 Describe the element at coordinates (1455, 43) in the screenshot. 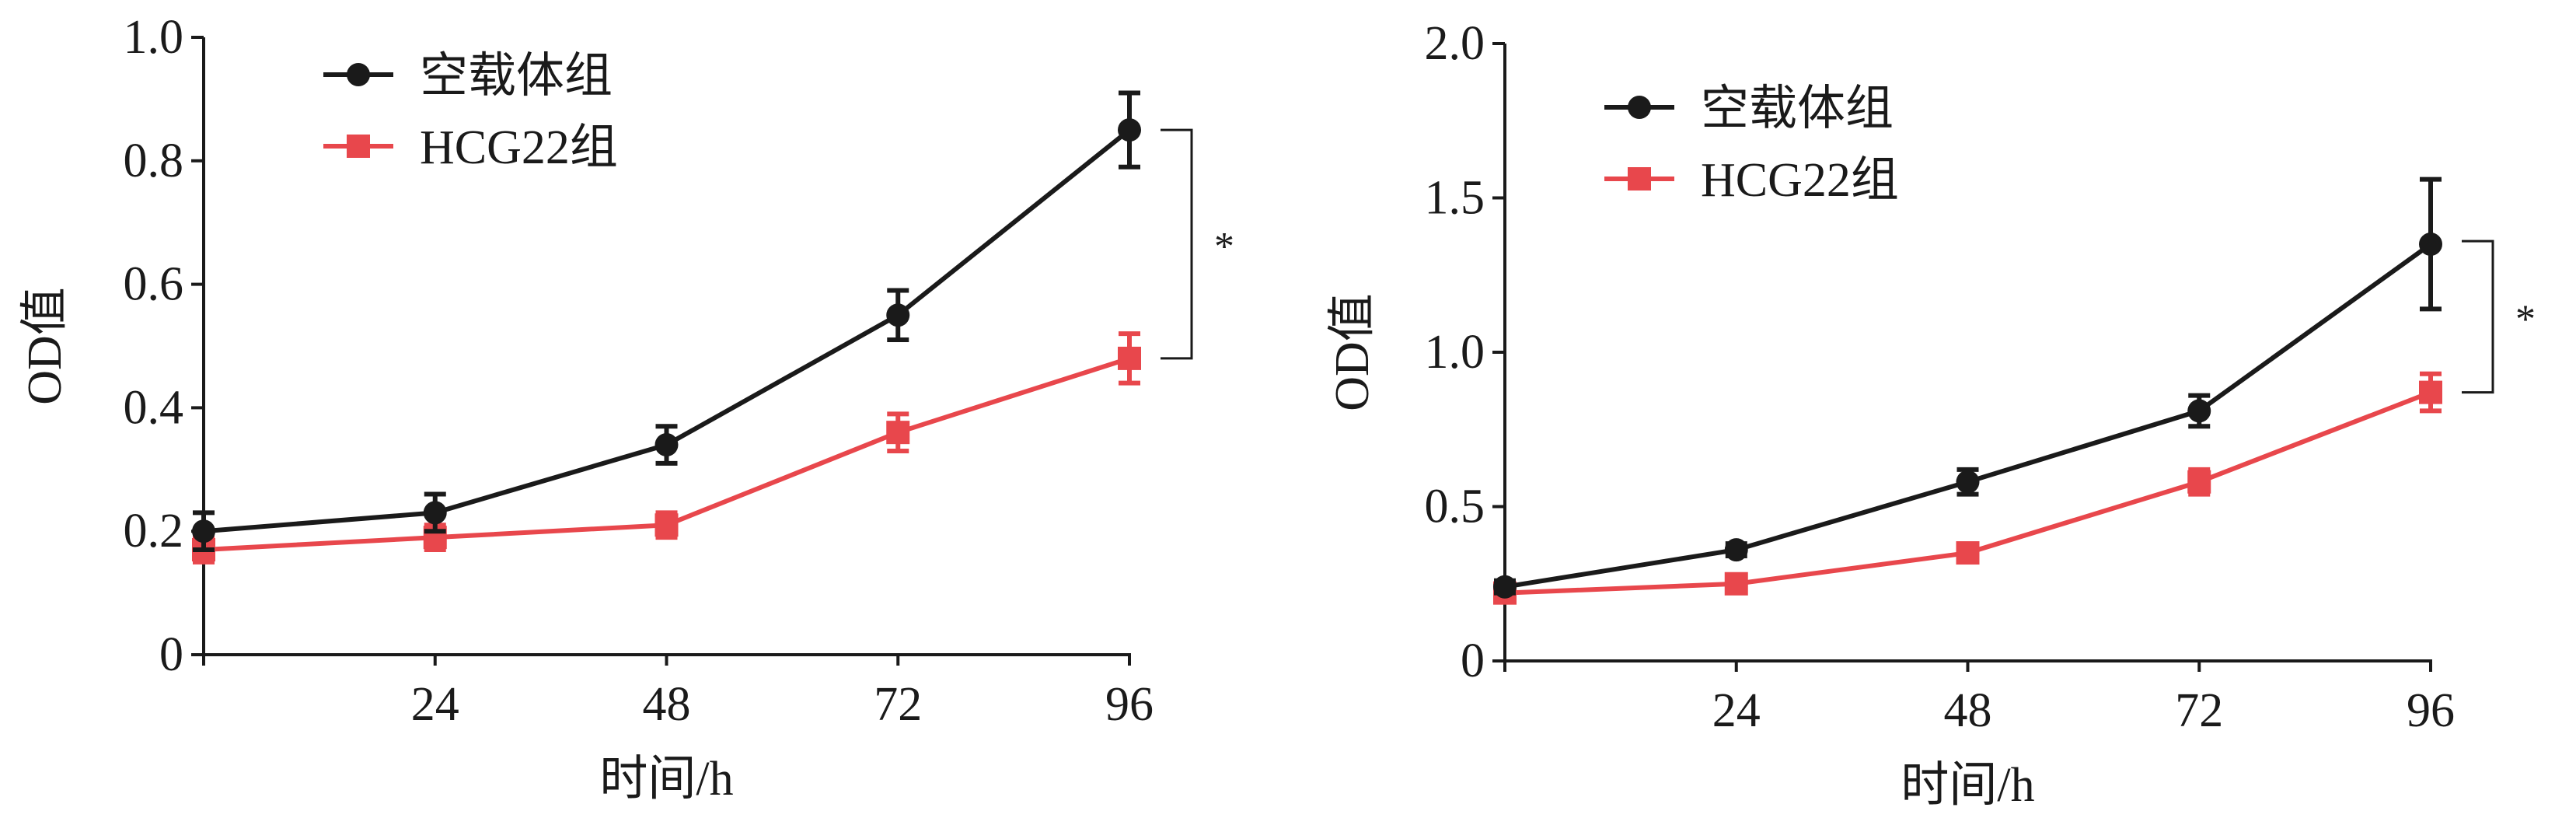

I see `y-tick-label: 2.0` at that location.